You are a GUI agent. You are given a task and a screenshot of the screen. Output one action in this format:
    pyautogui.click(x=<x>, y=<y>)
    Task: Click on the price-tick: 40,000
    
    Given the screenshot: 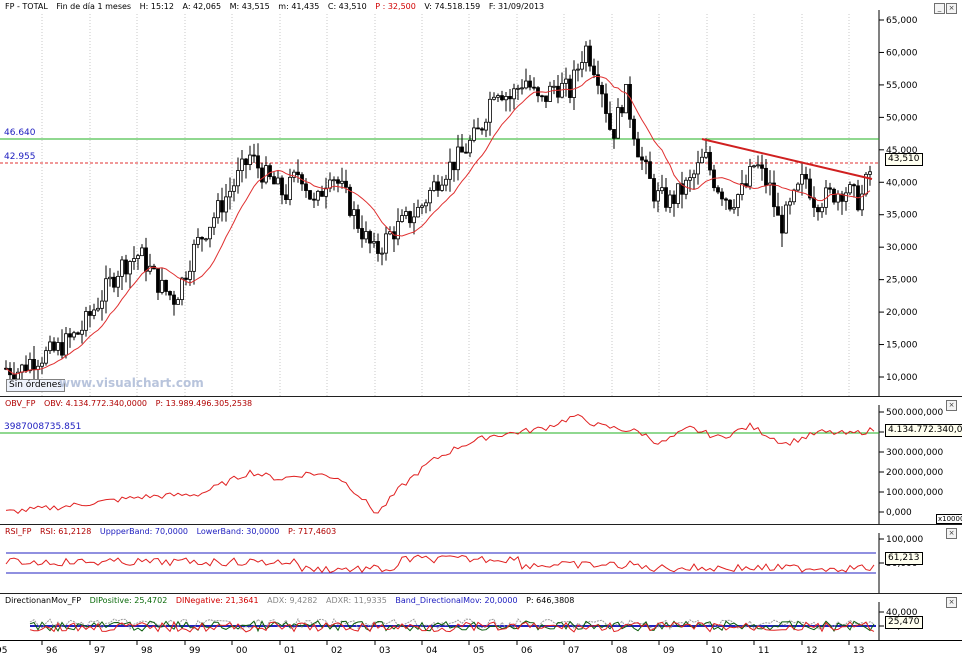 What is the action you would take?
    pyautogui.click(x=902, y=183)
    